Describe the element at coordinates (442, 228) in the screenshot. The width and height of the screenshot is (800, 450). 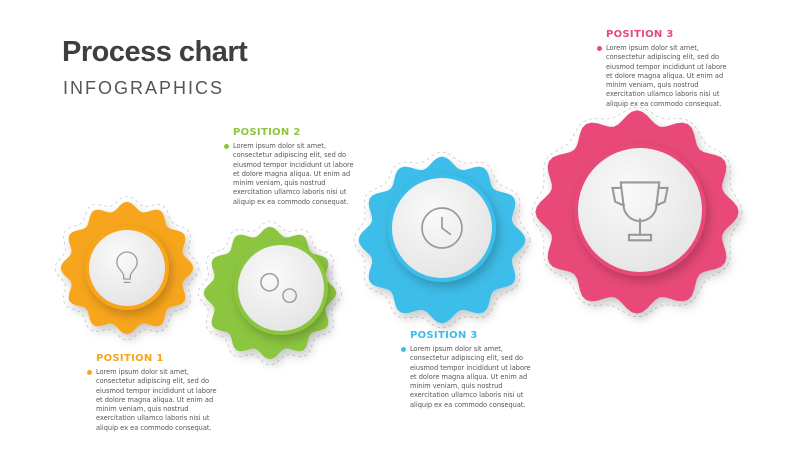
I see `clock-icon` at that location.